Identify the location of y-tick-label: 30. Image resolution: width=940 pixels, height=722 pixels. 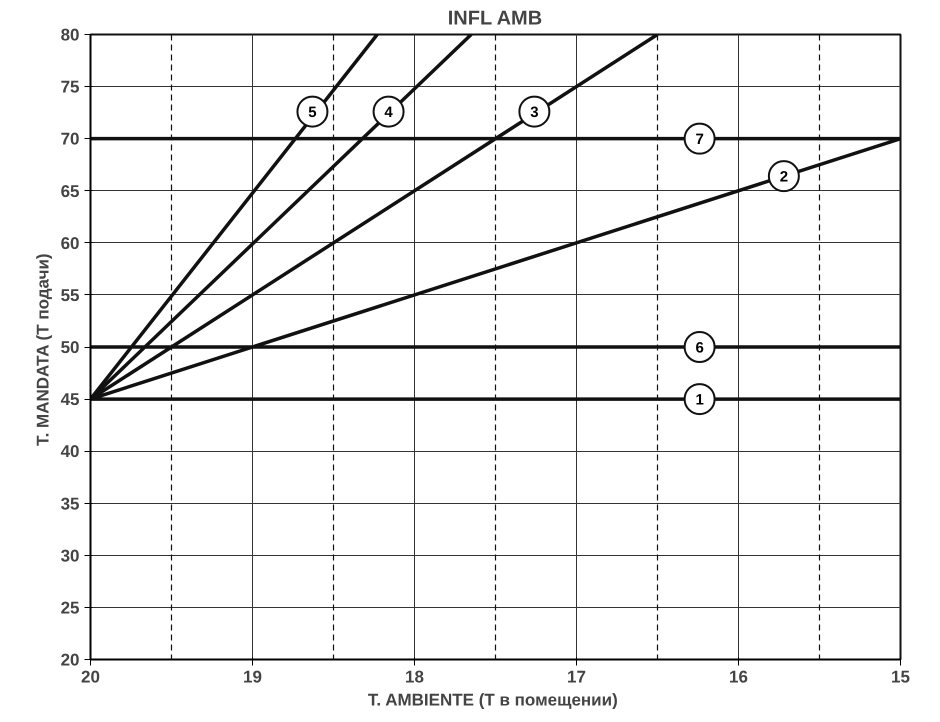
(70, 556).